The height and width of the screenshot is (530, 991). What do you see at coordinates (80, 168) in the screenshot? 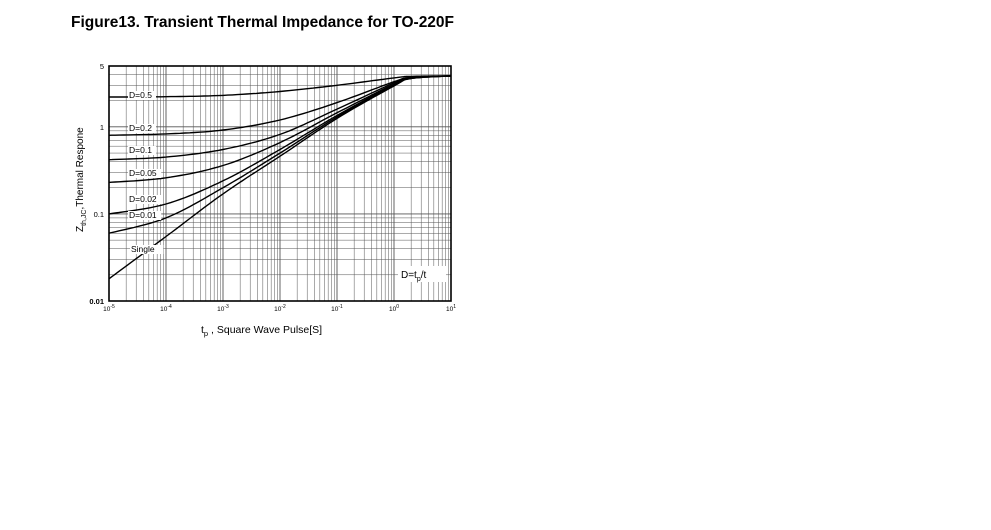
I see `y-axis-label-rest: ,Thermal Respone` at bounding box center [80, 168].